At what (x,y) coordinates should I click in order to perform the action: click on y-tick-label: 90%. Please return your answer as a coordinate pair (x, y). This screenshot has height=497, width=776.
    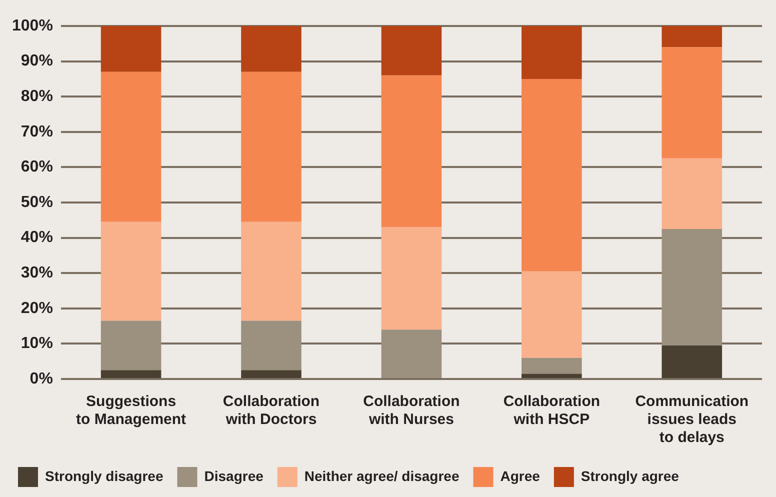
    Looking at the image, I should click on (36, 61).